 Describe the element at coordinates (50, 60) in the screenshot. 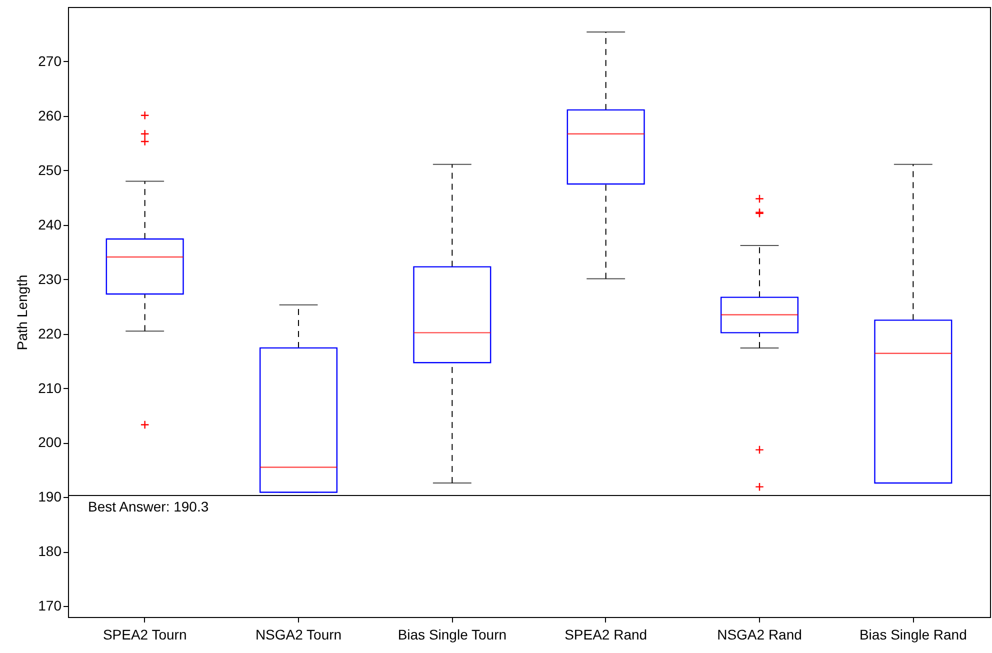

I see `y-tick-label: 270` at that location.